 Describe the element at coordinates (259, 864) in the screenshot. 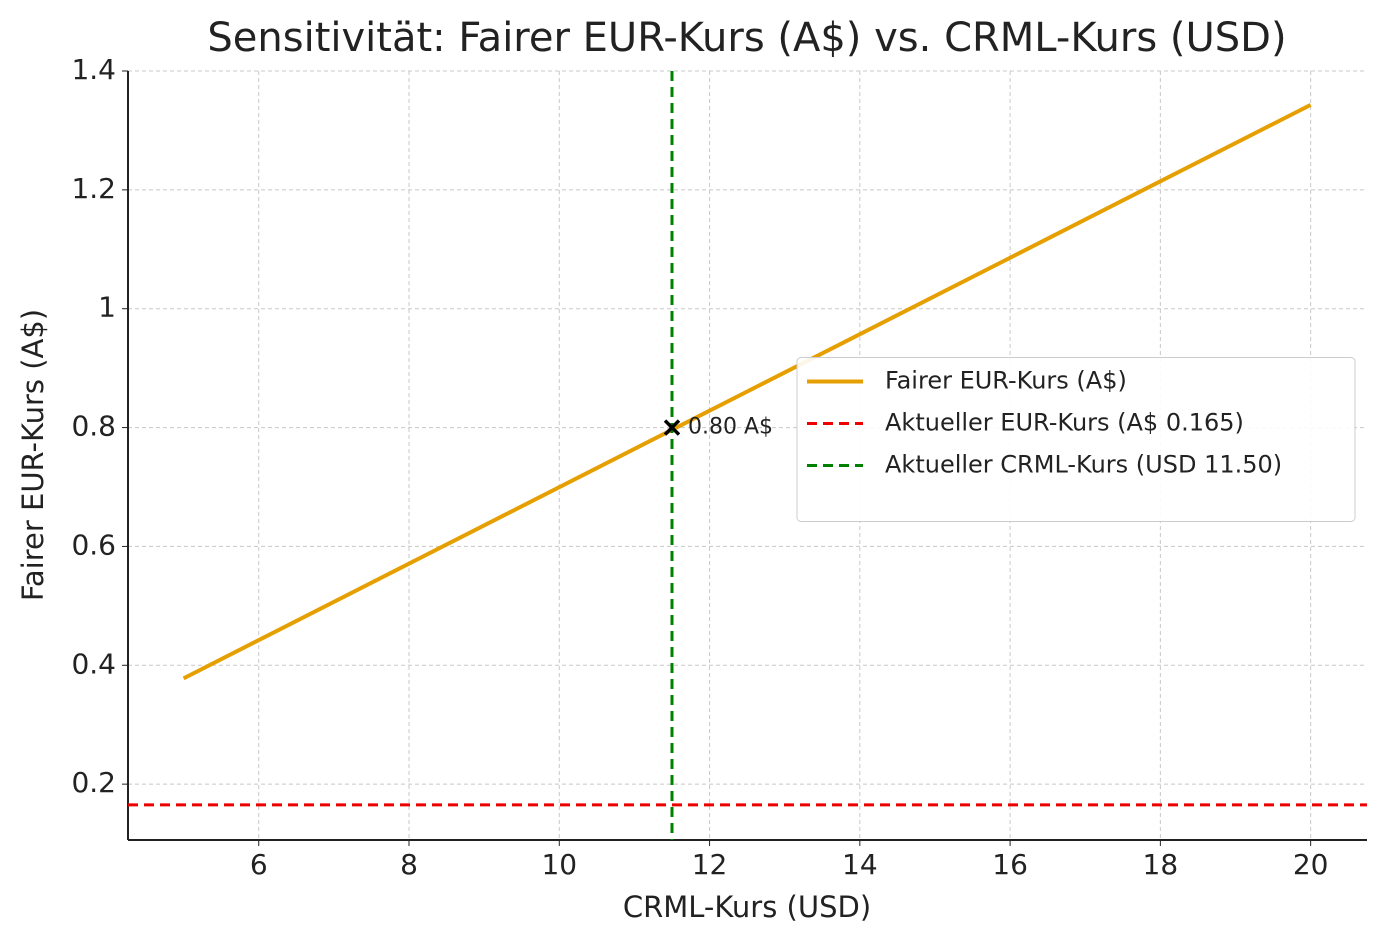

I see `x-tick-label: 6` at that location.